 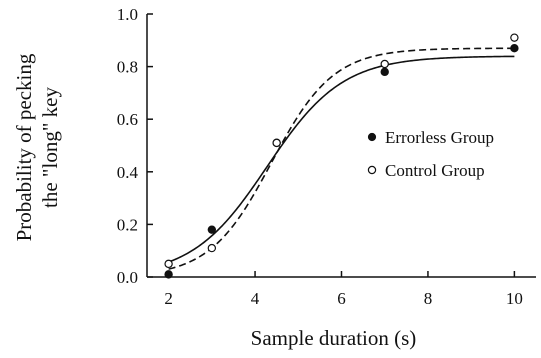 I want to click on y-axis-title-line-2: the "long" key, so click(x=50, y=147).